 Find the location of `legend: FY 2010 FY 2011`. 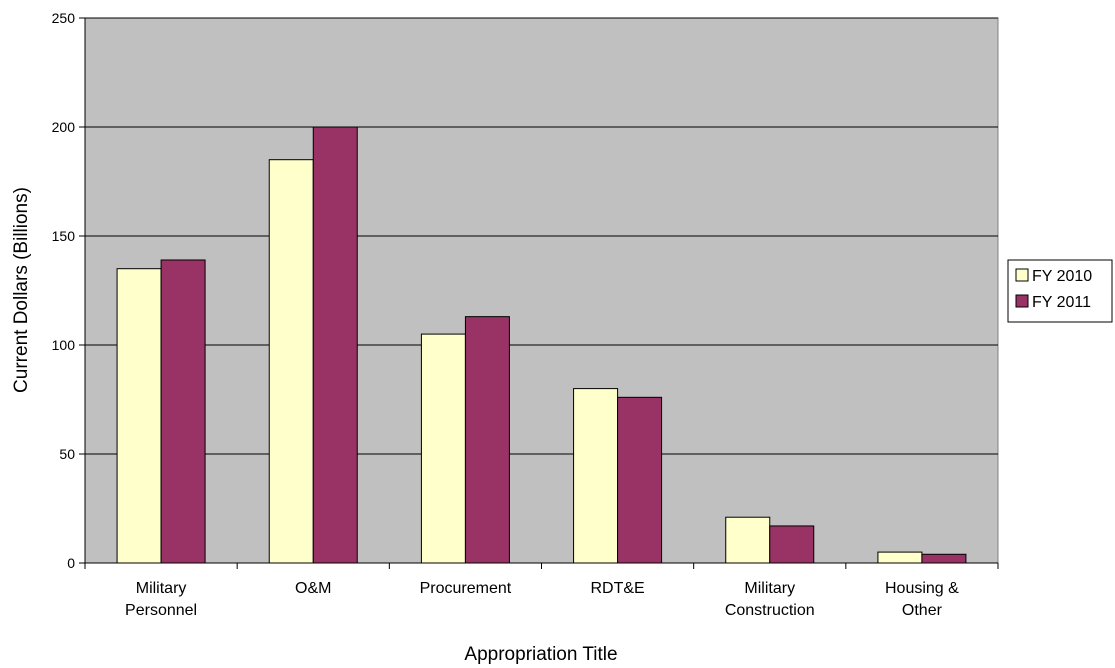

legend: FY 2010 FY 2011 is located at coordinates (1060, 291).